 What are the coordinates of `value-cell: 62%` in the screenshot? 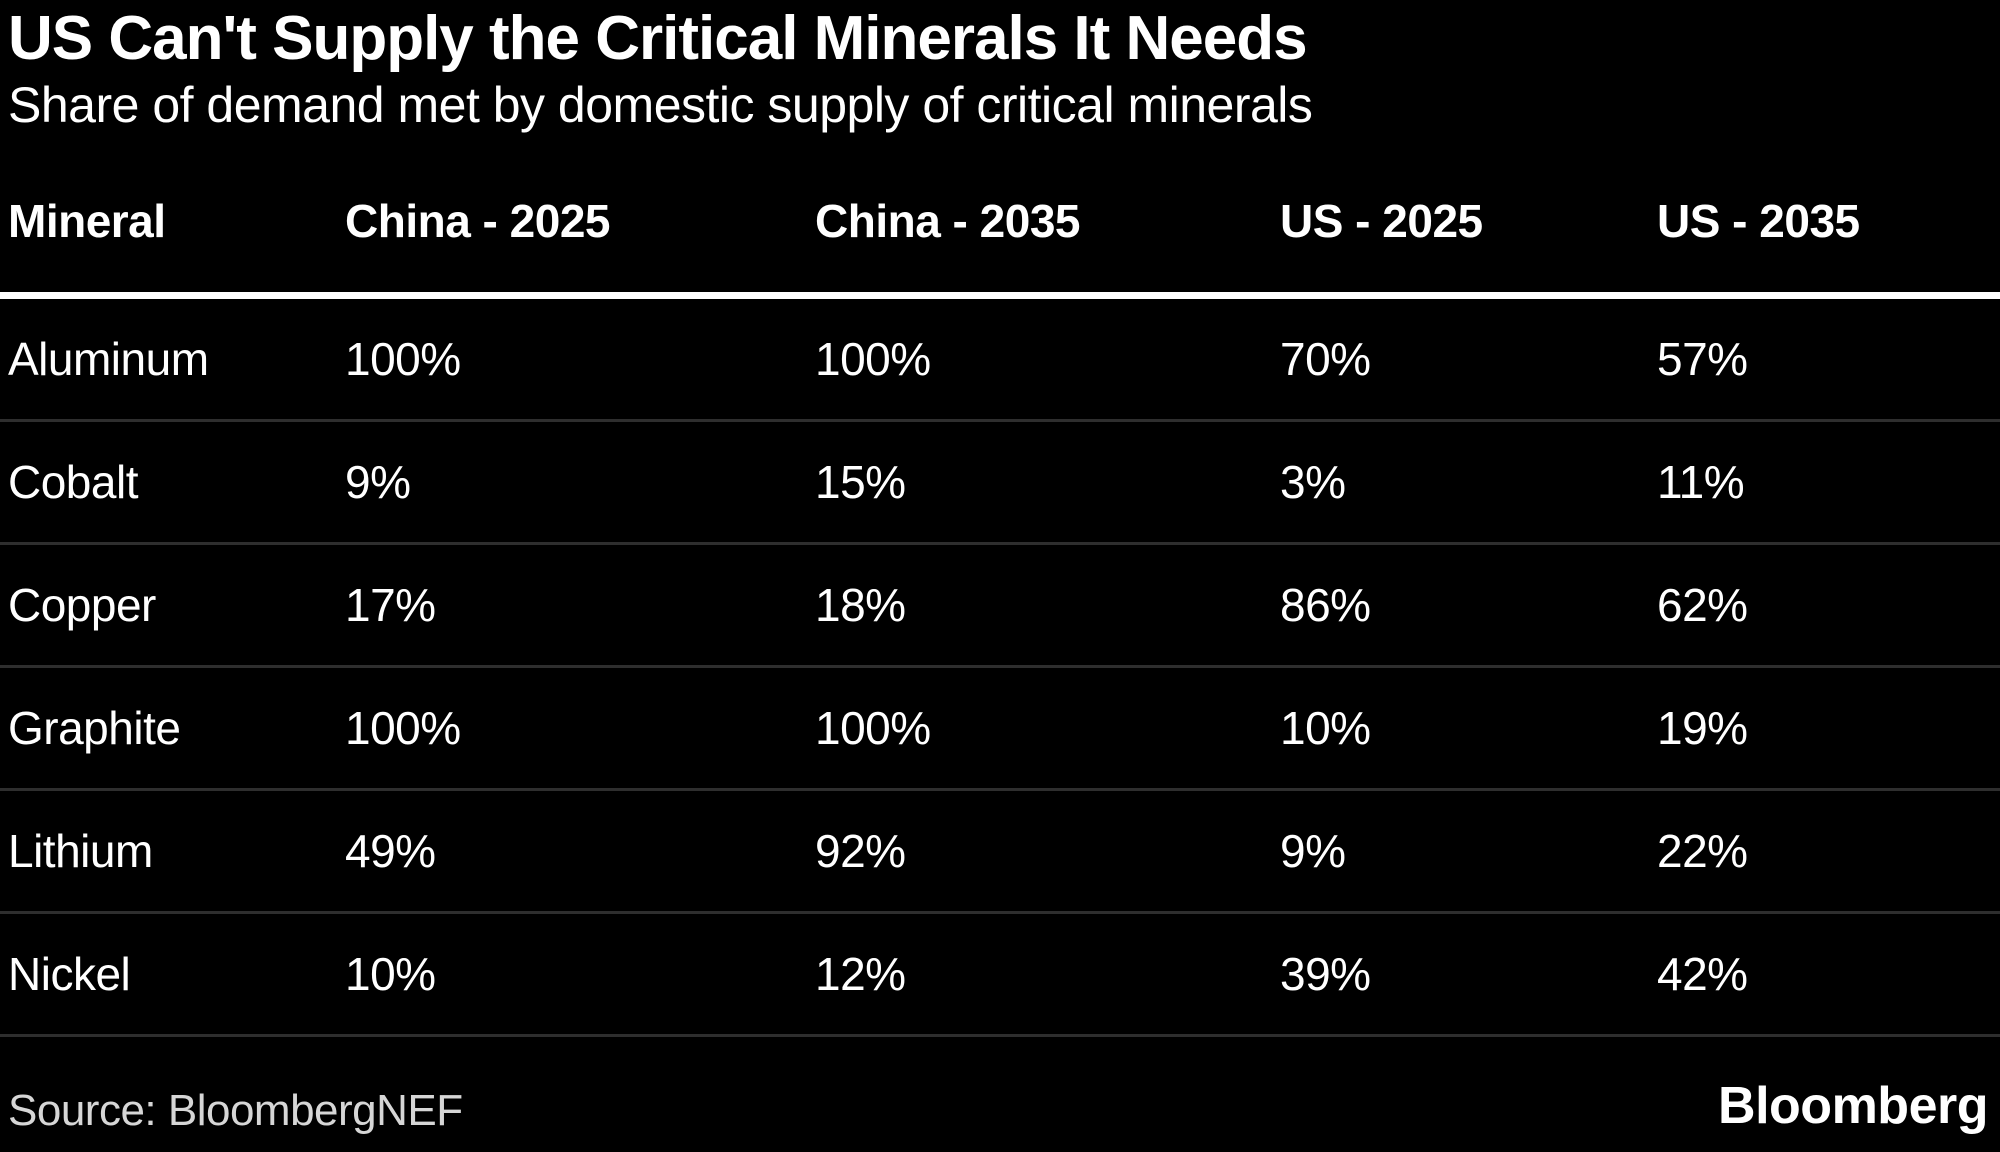 It's located at (1702, 604).